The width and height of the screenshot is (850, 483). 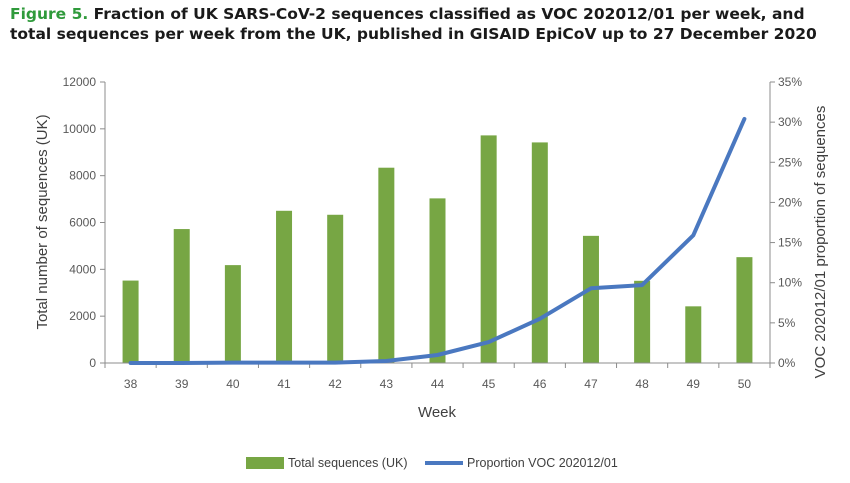 I want to click on figure-label: Figure 5., so click(x=49, y=14).